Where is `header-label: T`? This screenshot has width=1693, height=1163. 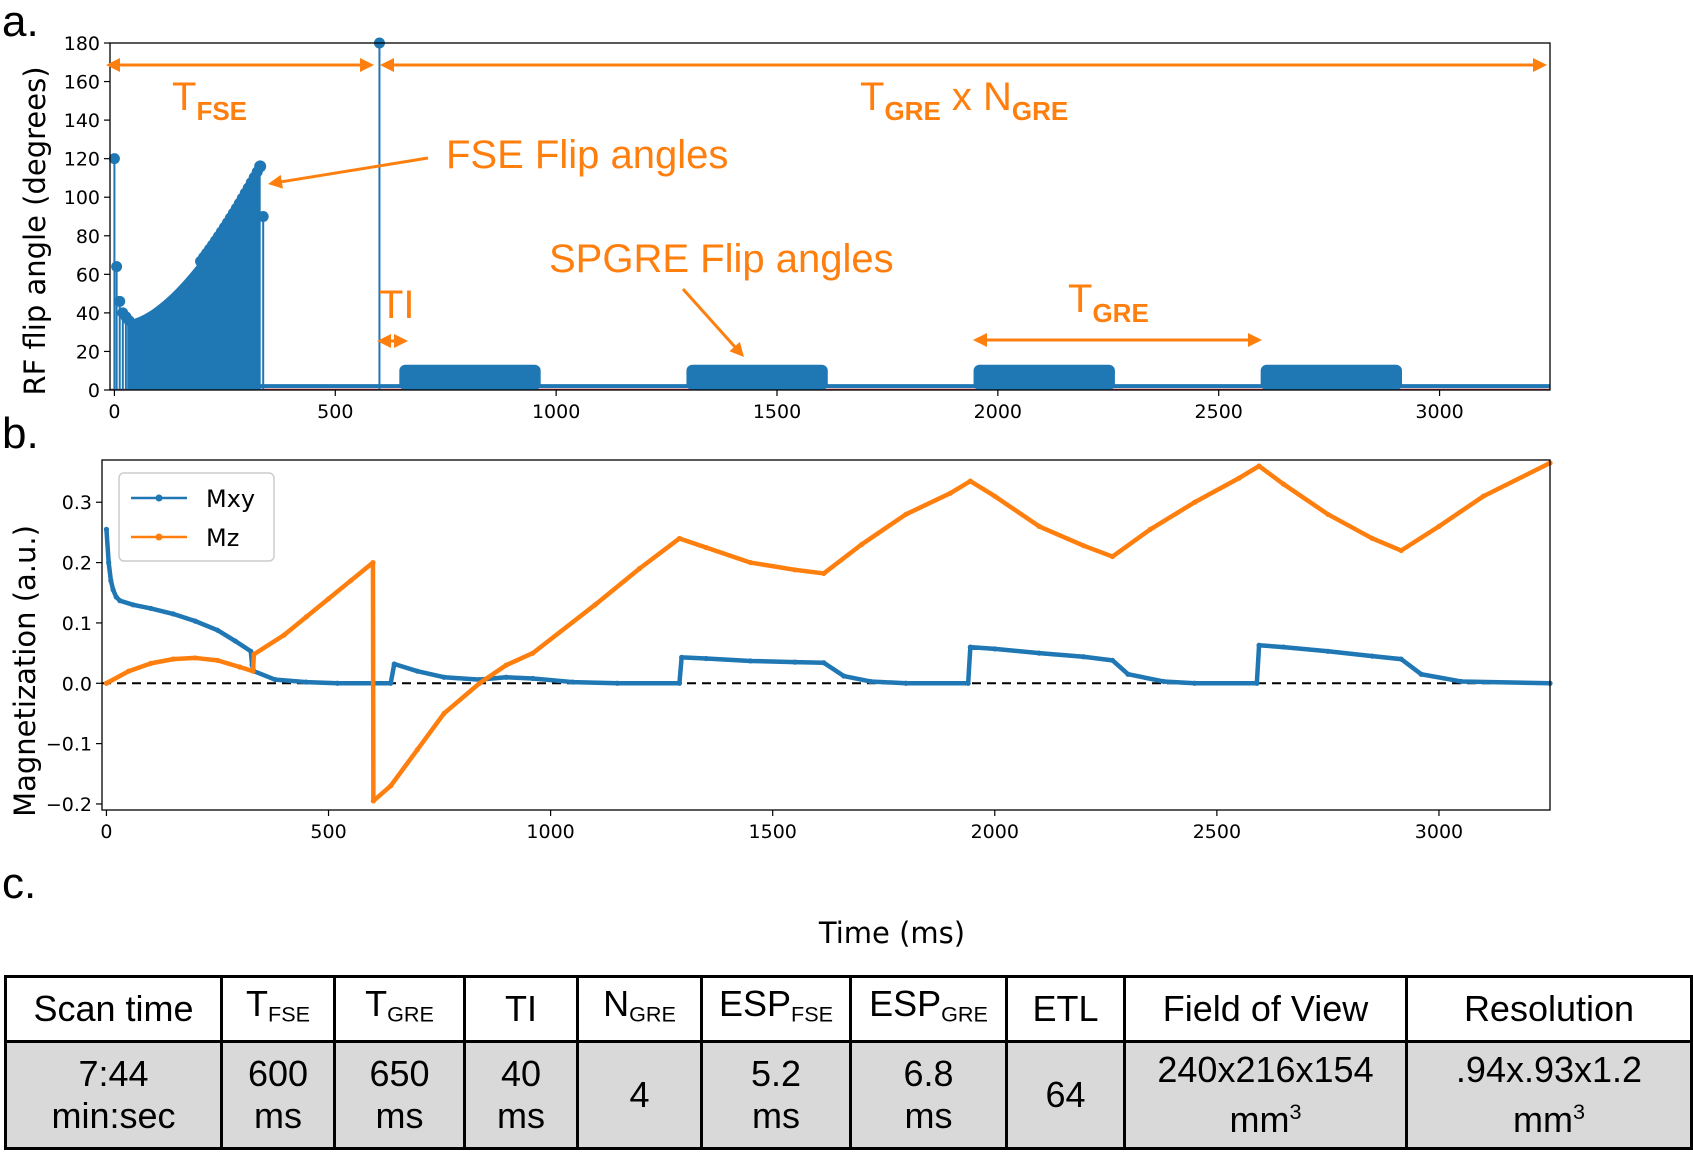 header-label: T is located at coordinates (376, 1003).